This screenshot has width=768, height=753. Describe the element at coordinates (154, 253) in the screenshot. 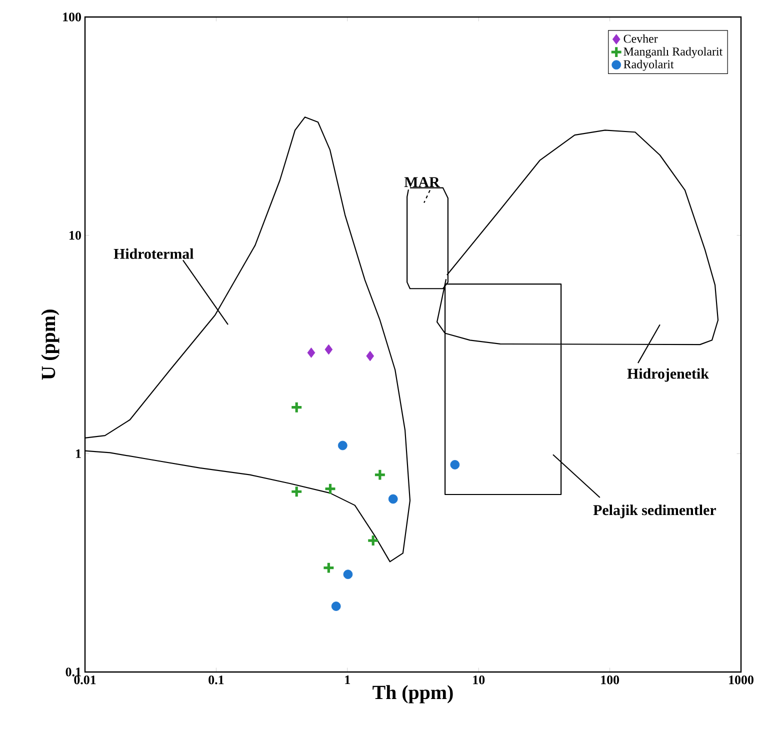

I see `annotation: Hidrotermal` at that location.